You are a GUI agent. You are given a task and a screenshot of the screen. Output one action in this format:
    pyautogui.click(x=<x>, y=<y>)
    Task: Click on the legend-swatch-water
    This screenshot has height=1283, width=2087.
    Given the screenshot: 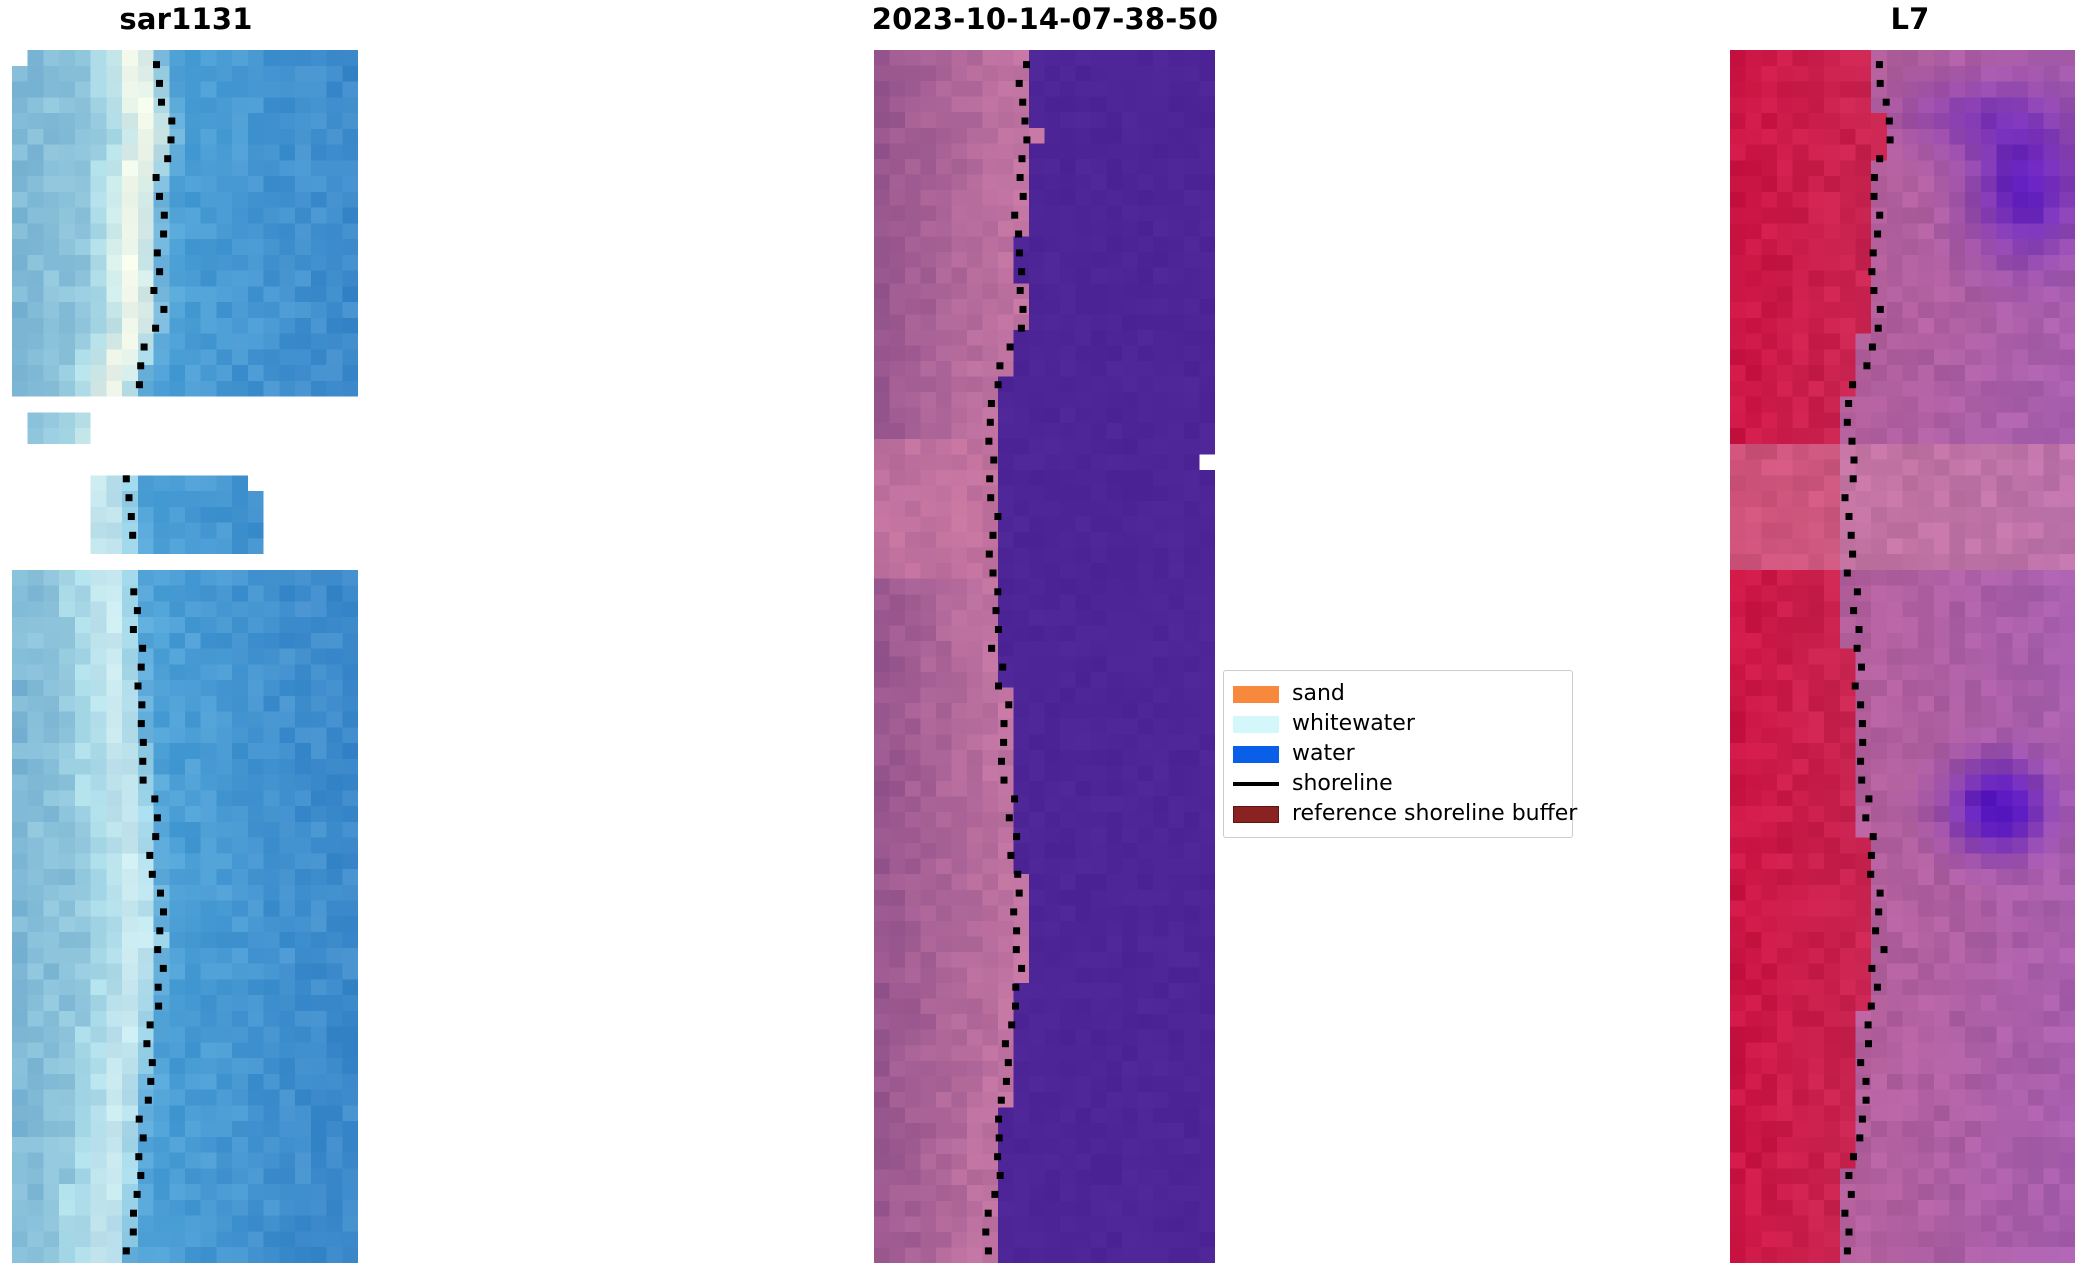 What is the action you would take?
    pyautogui.click(x=1256, y=754)
    